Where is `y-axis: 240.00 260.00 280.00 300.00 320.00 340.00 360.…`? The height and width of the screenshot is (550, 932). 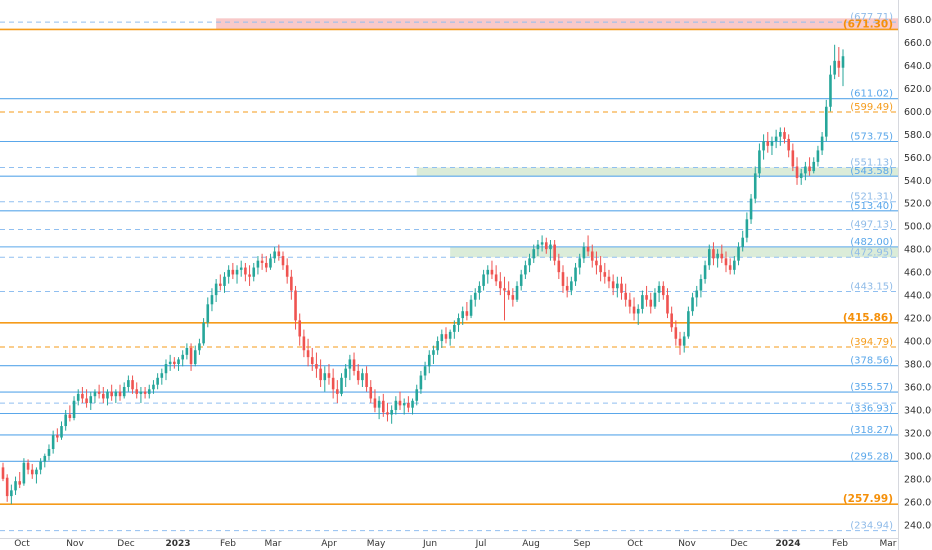 y-axis: 240.00 260.00 280.00 300.00 320.00 340.00 360.… is located at coordinates (915, 275).